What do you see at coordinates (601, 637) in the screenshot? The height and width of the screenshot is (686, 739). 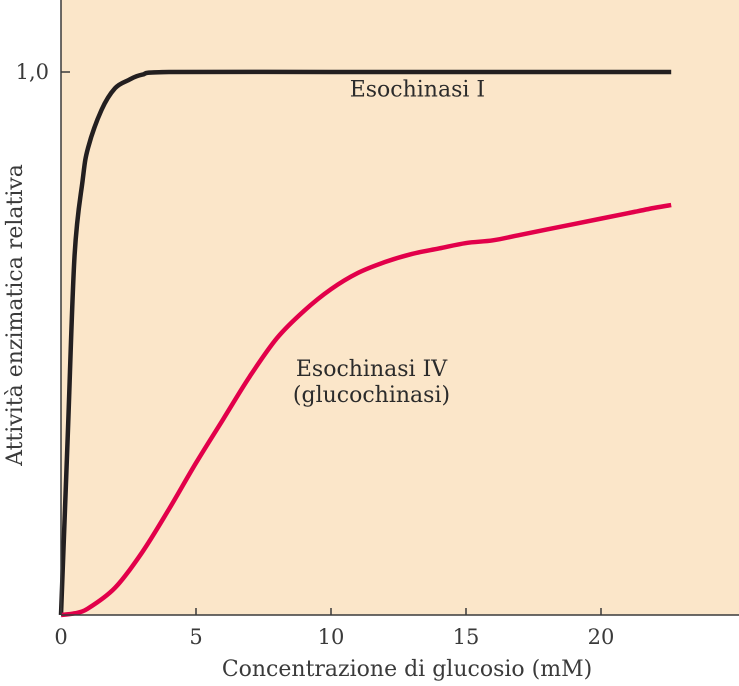 I see `x-tick-label: 20` at bounding box center [601, 637].